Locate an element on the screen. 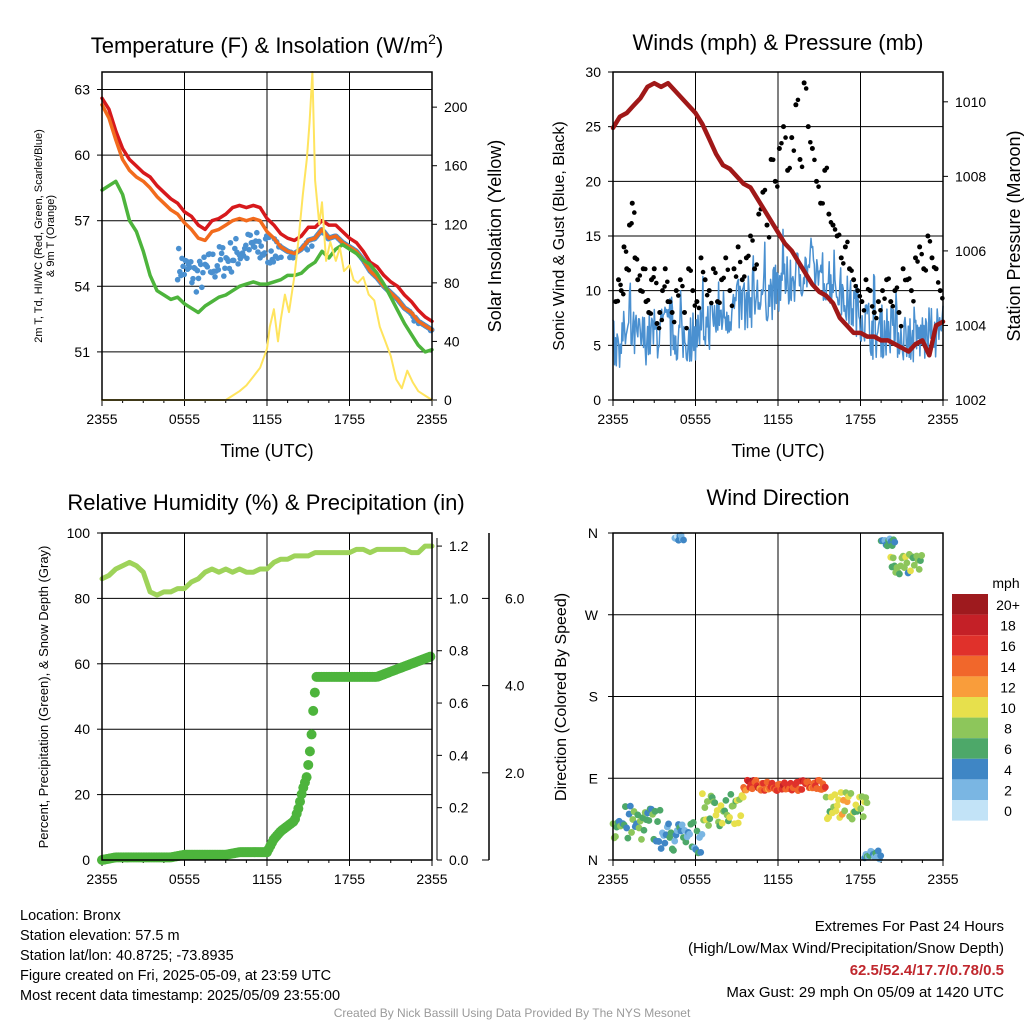  y-tick-label: 15 is located at coordinates (593, 236).